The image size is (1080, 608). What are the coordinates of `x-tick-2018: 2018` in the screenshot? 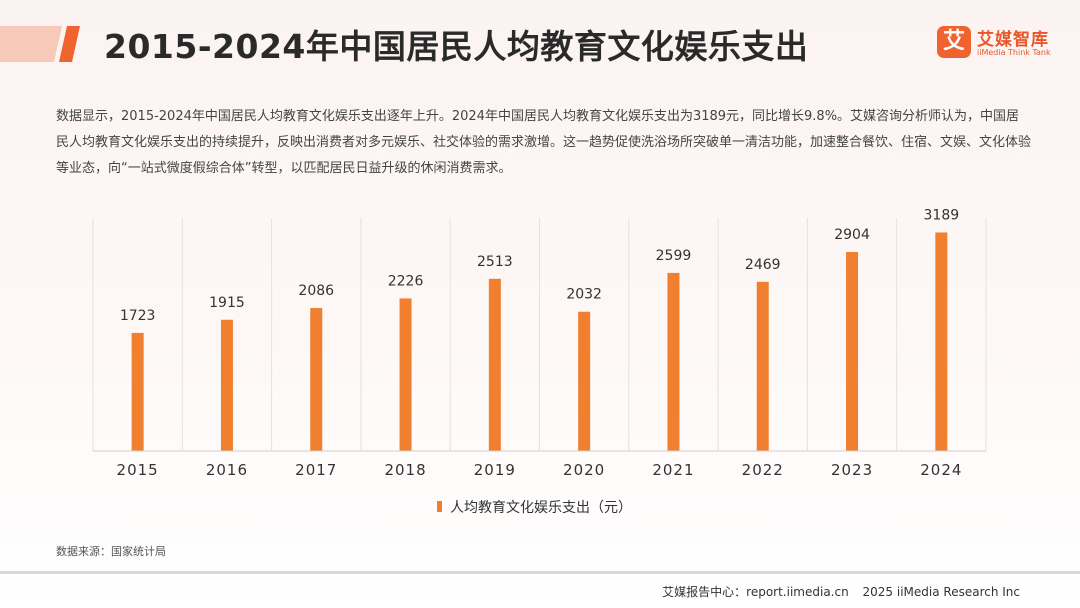 It's located at (405, 470).